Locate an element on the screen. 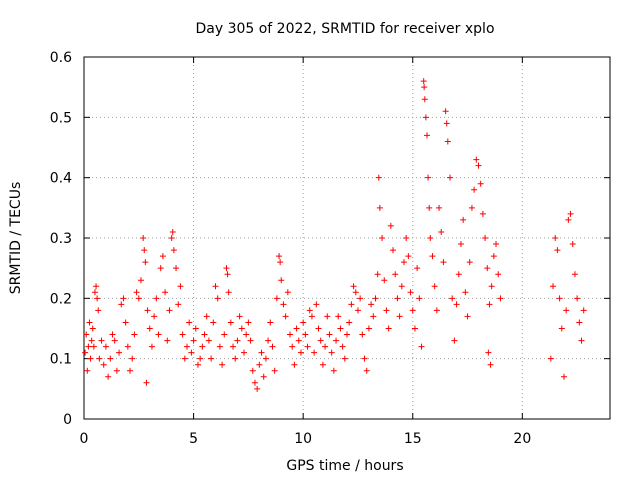 This screenshot has height=480, width=640. x-tick-labels: 0 5 10 15 20 is located at coordinates (306, 439).